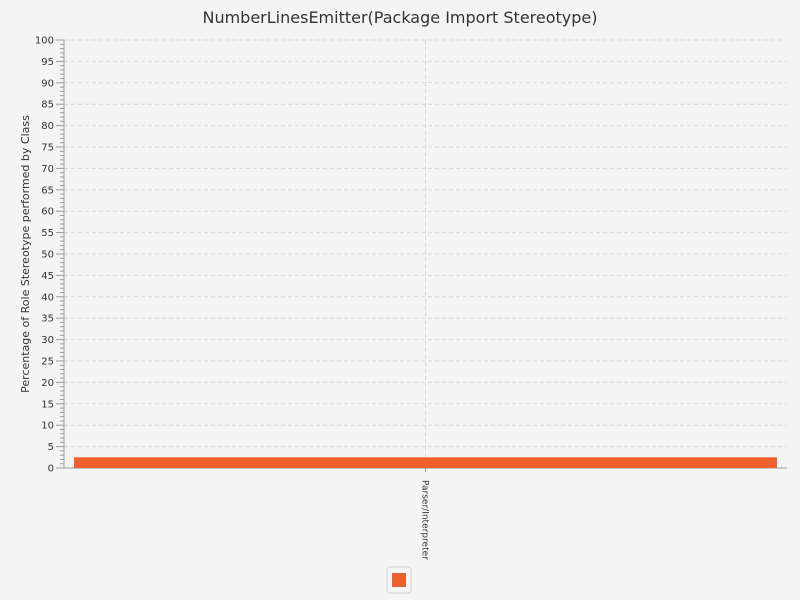 This screenshot has height=600, width=800. What do you see at coordinates (44, 41) in the screenshot?
I see `y-tick-label: 100` at bounding box center [44, 41].